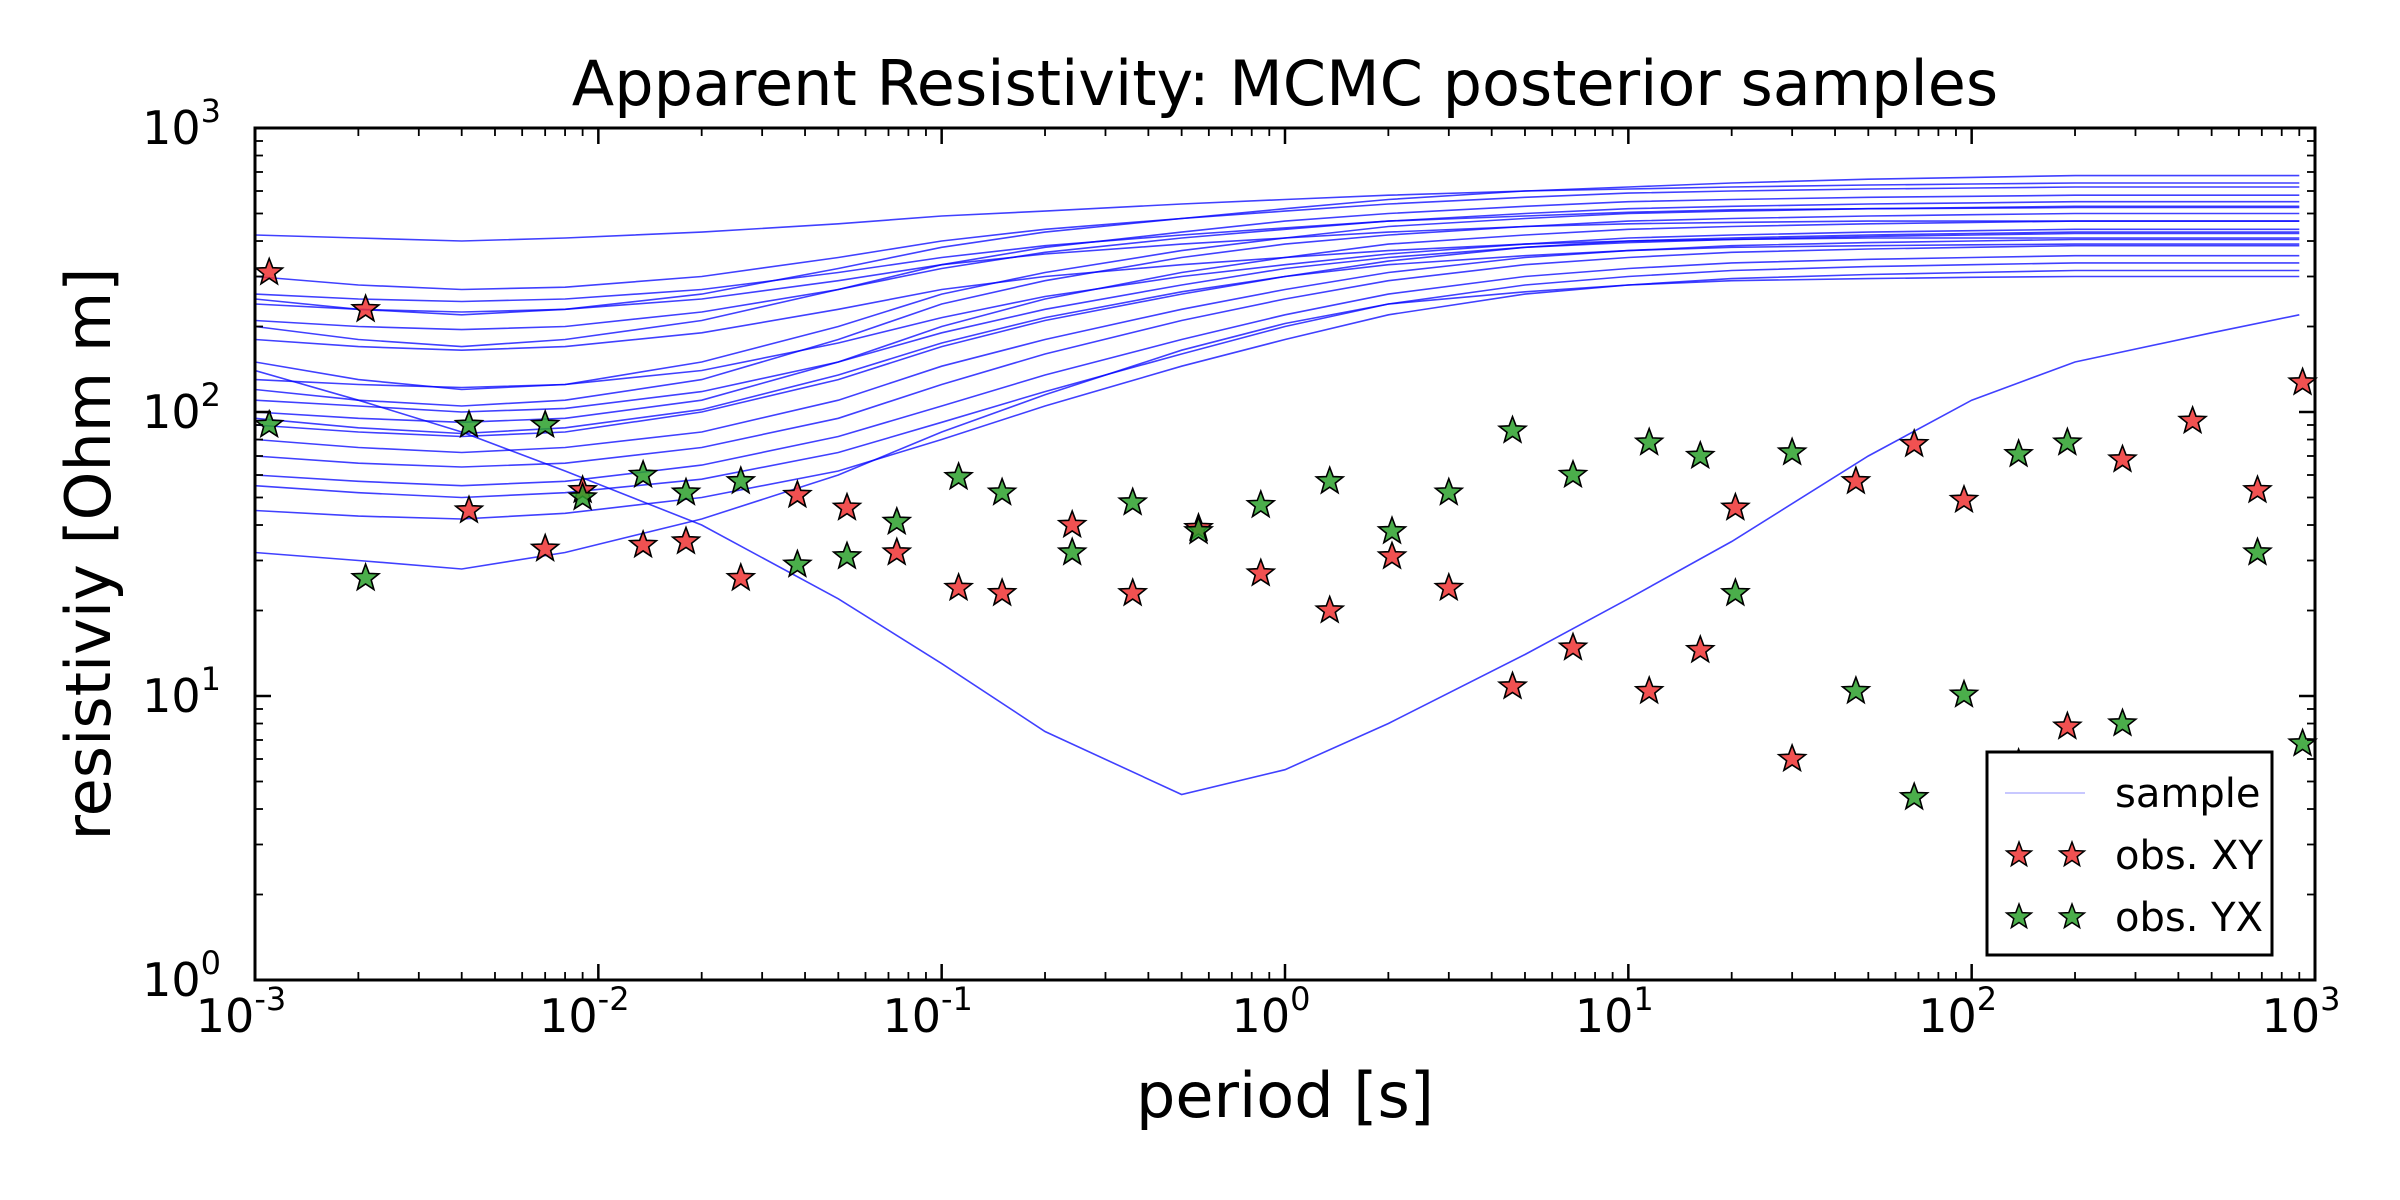 This screenshot has height=1200, width=2400. What do you see at coordinates (181, 975) in the screenshot?
I see `y-tick-label: 10⁰` at bounding box center [181, 975].